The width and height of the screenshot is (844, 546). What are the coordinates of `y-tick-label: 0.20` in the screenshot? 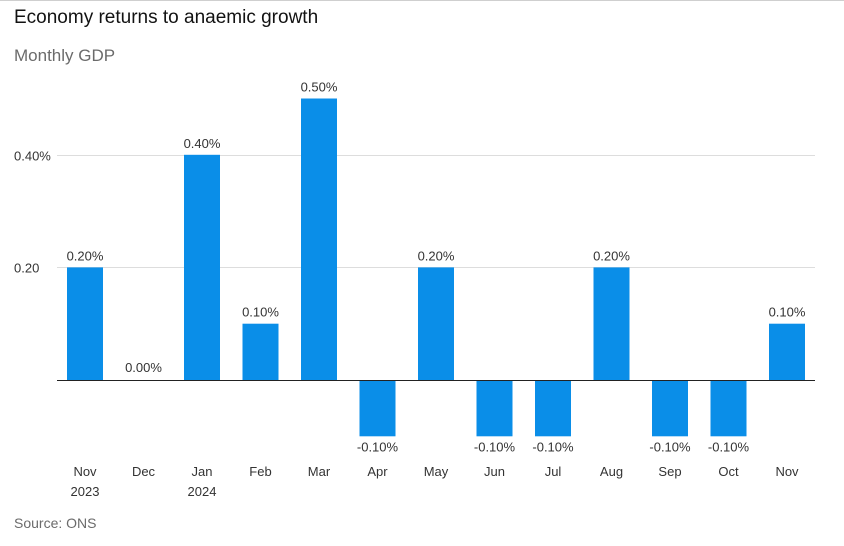 It's located at (26, 268).